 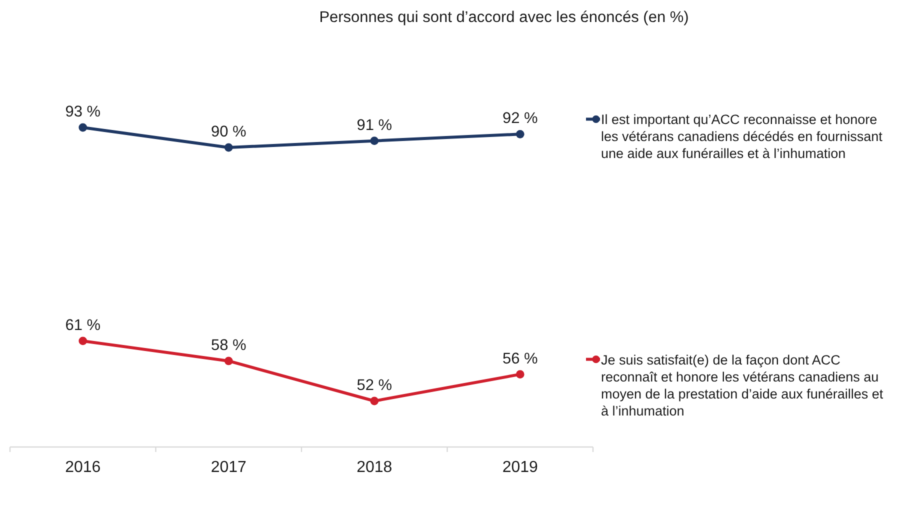 What do you see at coordinates (742, 385) in the screenshot?
I see `legend-label: Je suis satisfait(e) de la façon dont ACC reconnaît et honore les vétérans canadiens au moyen de la prestation d’aide aux funérailles et à l’inhumation` at bounding box center [742, 385].